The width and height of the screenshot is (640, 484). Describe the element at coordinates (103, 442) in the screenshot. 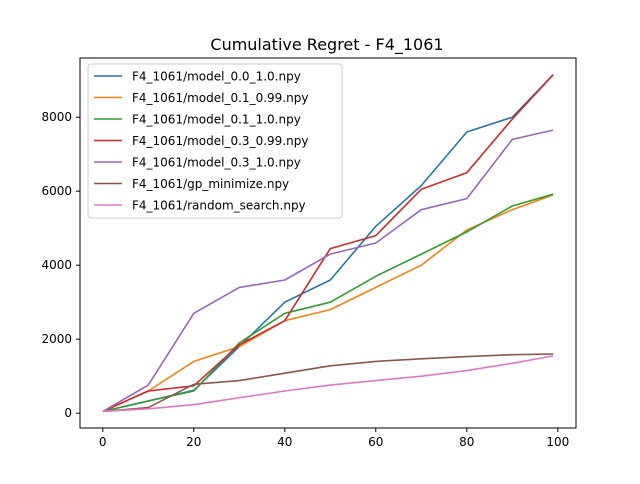

I see `x-tick-label: 0` at that location.